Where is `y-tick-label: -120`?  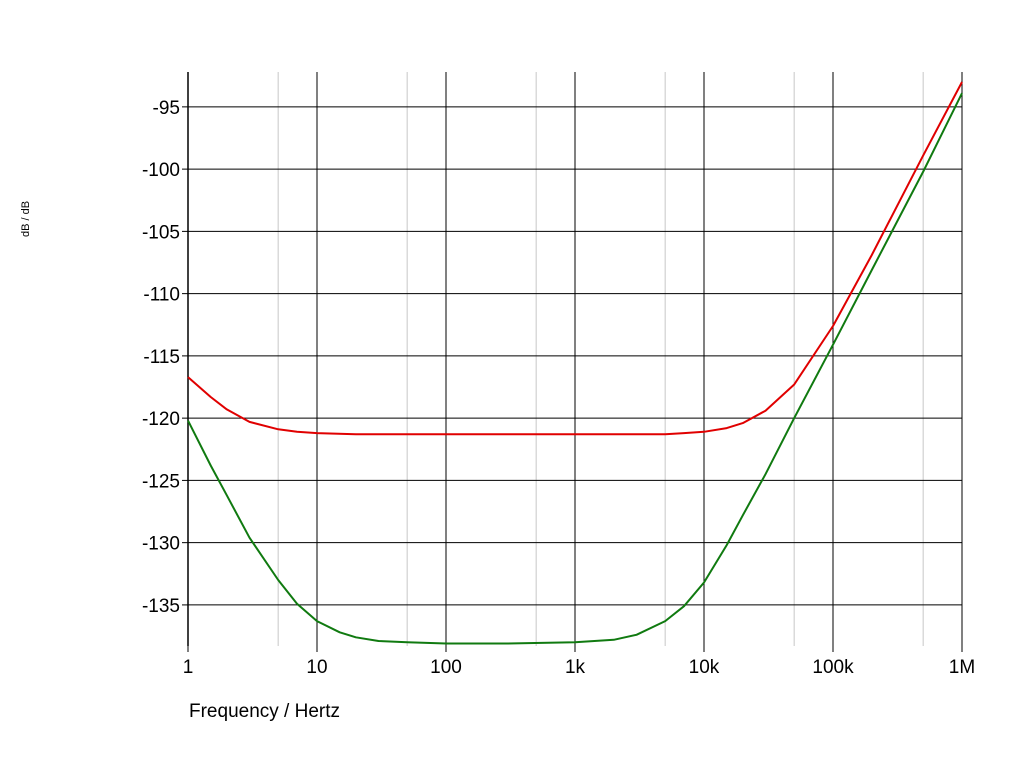
y-tick-label: -120 is located at coordinates (161, 419).